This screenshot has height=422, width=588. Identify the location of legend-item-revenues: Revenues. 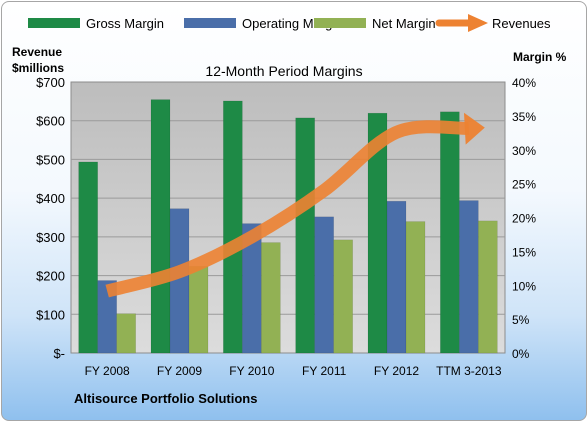
(493, 23).